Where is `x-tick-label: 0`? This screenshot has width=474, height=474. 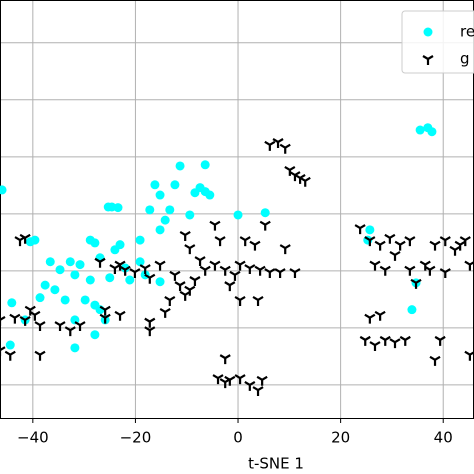 x-tick-label: 0 is located at coordinates (238, 438).